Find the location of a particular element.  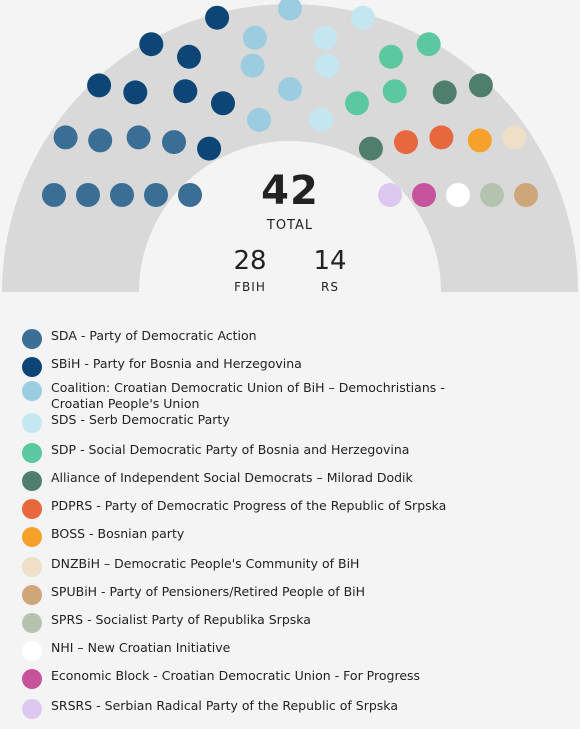

subtotal-fbih: 28 FBIH is located at coordinates (250, 270).